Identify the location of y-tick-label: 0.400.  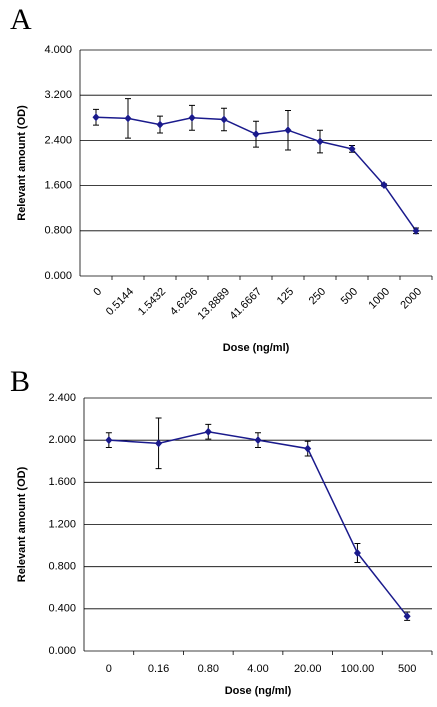
(62, 609).